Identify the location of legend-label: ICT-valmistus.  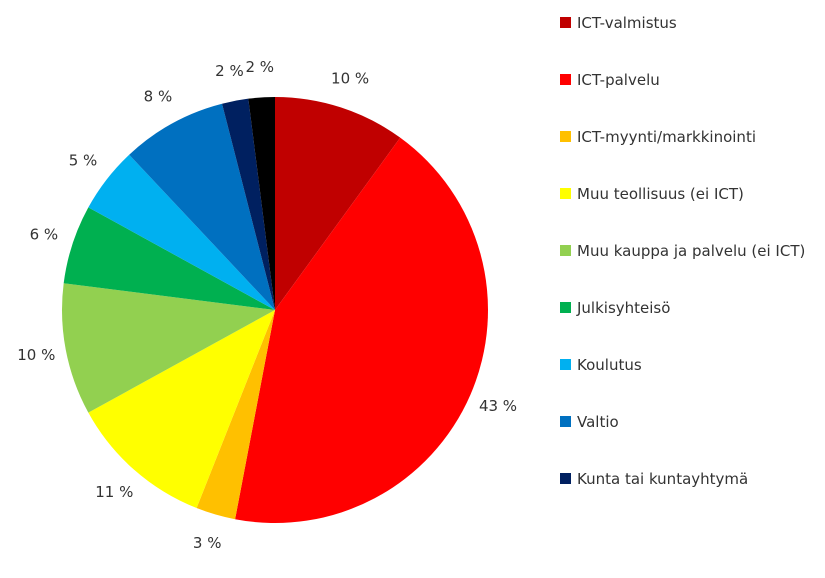
(627, 23).